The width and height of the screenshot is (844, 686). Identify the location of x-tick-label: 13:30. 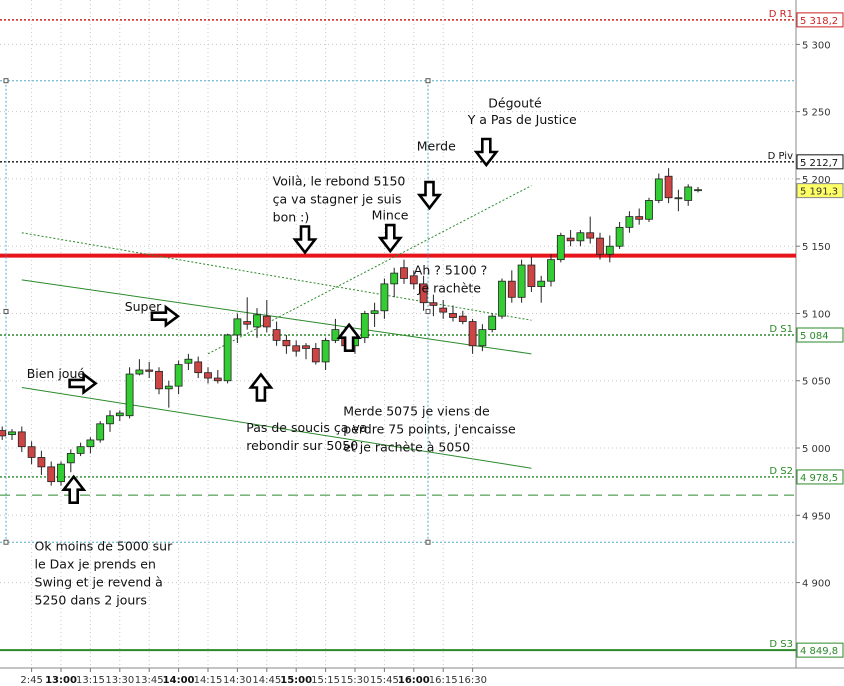
(119, 680).